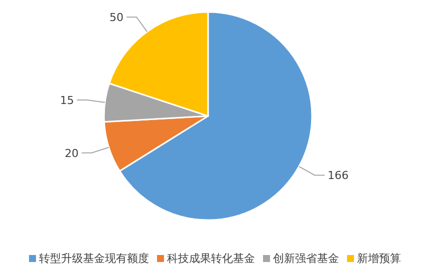 This screenshot has width=430, height=275. Describe the element at coordinates (67, 101) in the screenshot. I see `data-label: 15` at that location.